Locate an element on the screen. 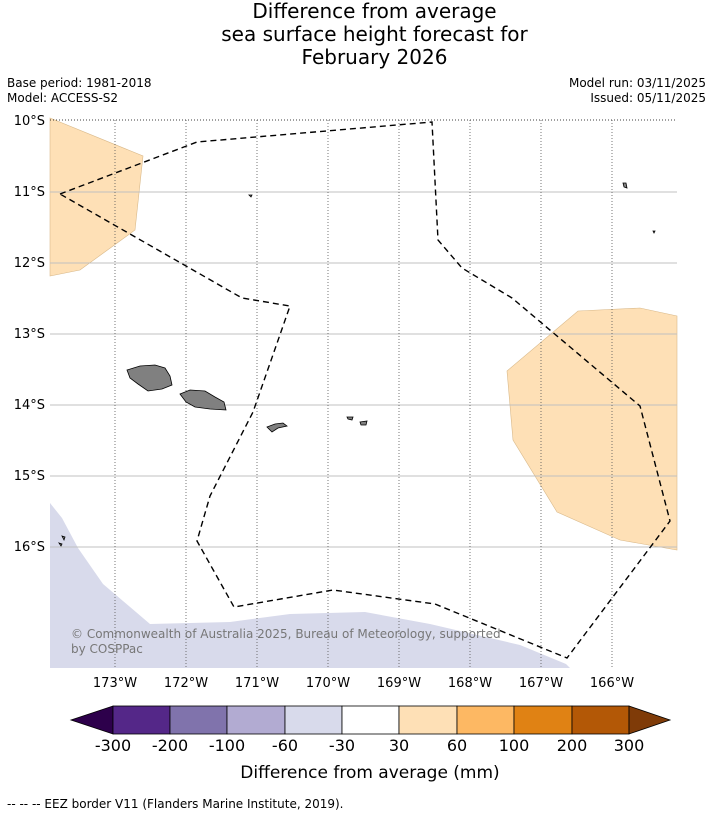 Image resolution: width=713 pixels, height=816 pixels. meta-left: Base period: 1981-2018 Model: ACCESS-S2 is located at coordinates (79, 91).